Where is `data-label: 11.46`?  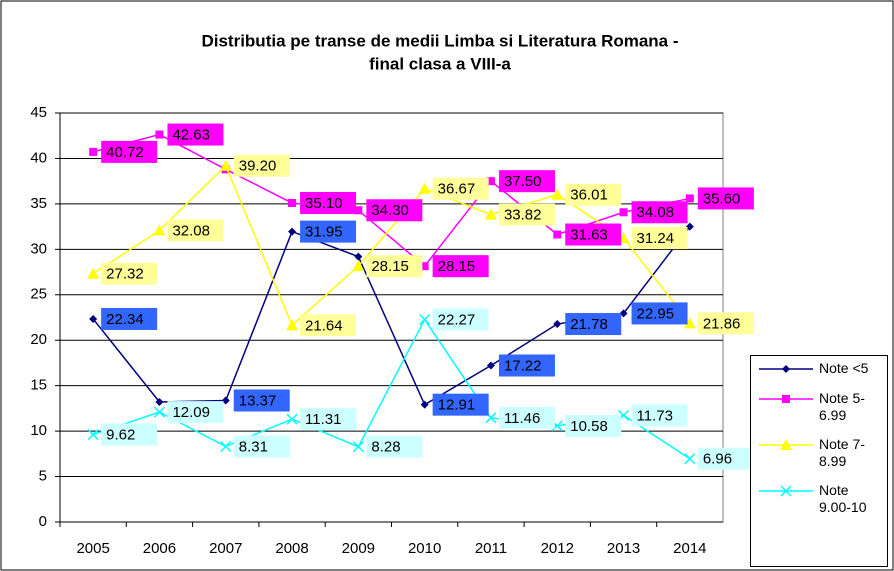
data-label: 11.46 is located at coordinates (522, 418).